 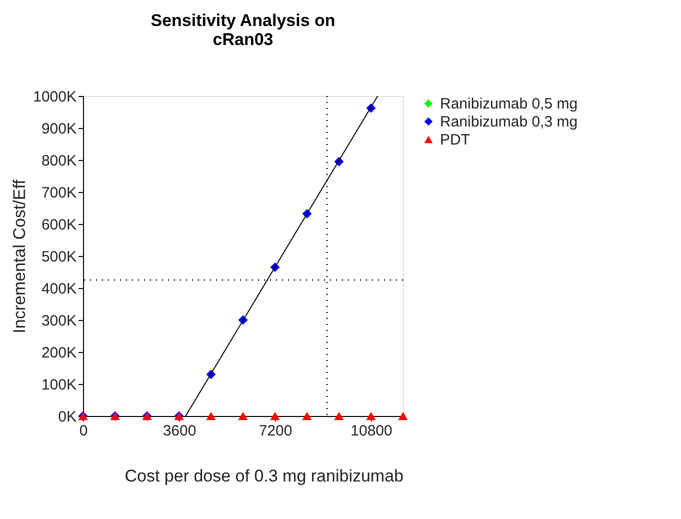 I want to click on x-tick-label: 7200, so click(x=275, y=431).